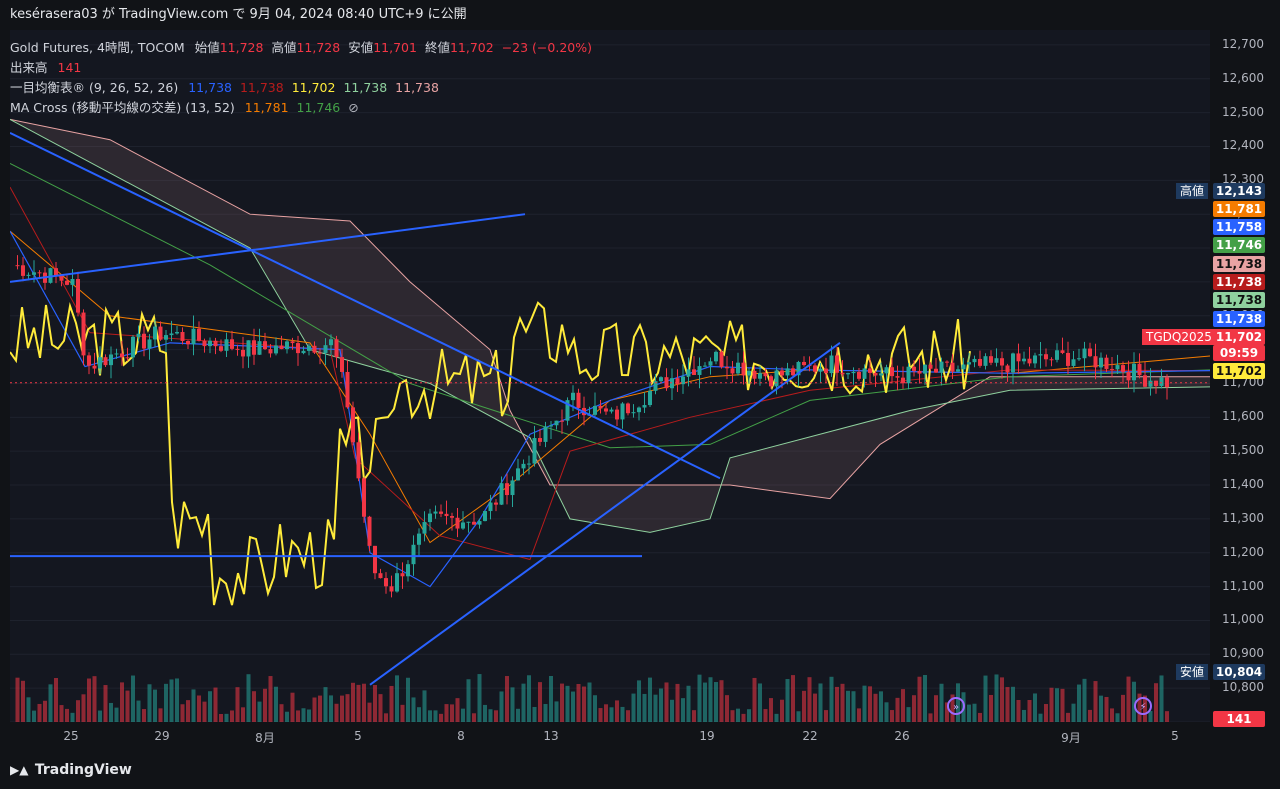  What do you see at coordinates (301, 68) in the screenshot?
I see `legend-volume-row: 出来高 141` at bounding box center [301, 68].